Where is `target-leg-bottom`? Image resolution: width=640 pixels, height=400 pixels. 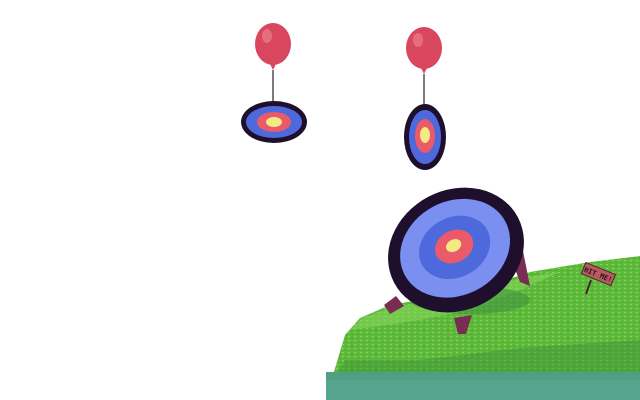 target-leg-bottom is located at coordinates (463, 324).